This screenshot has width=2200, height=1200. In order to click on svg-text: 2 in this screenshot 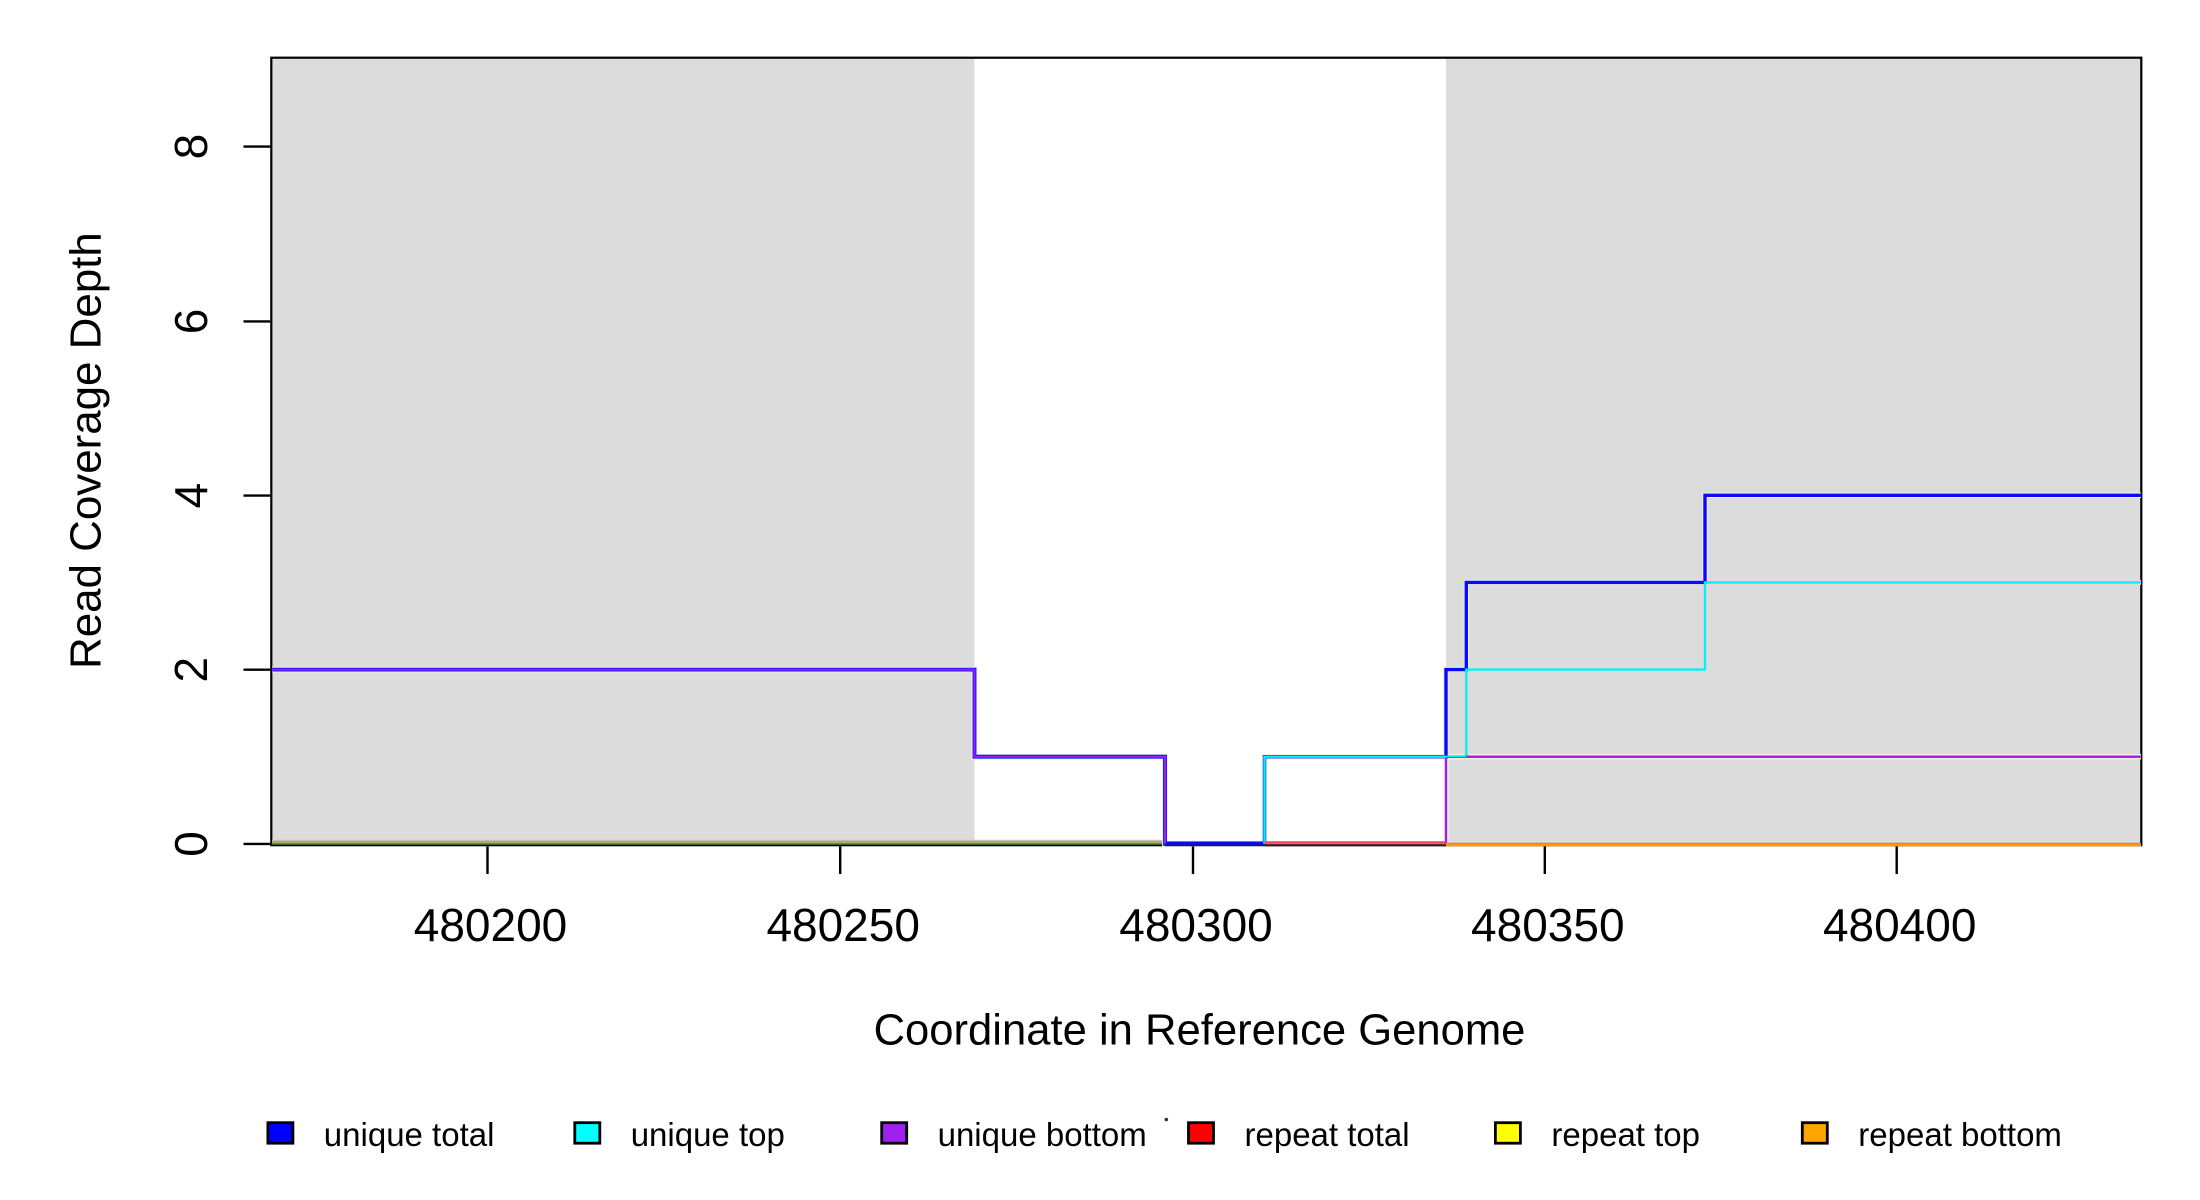, I will do `click(191, 670)`.